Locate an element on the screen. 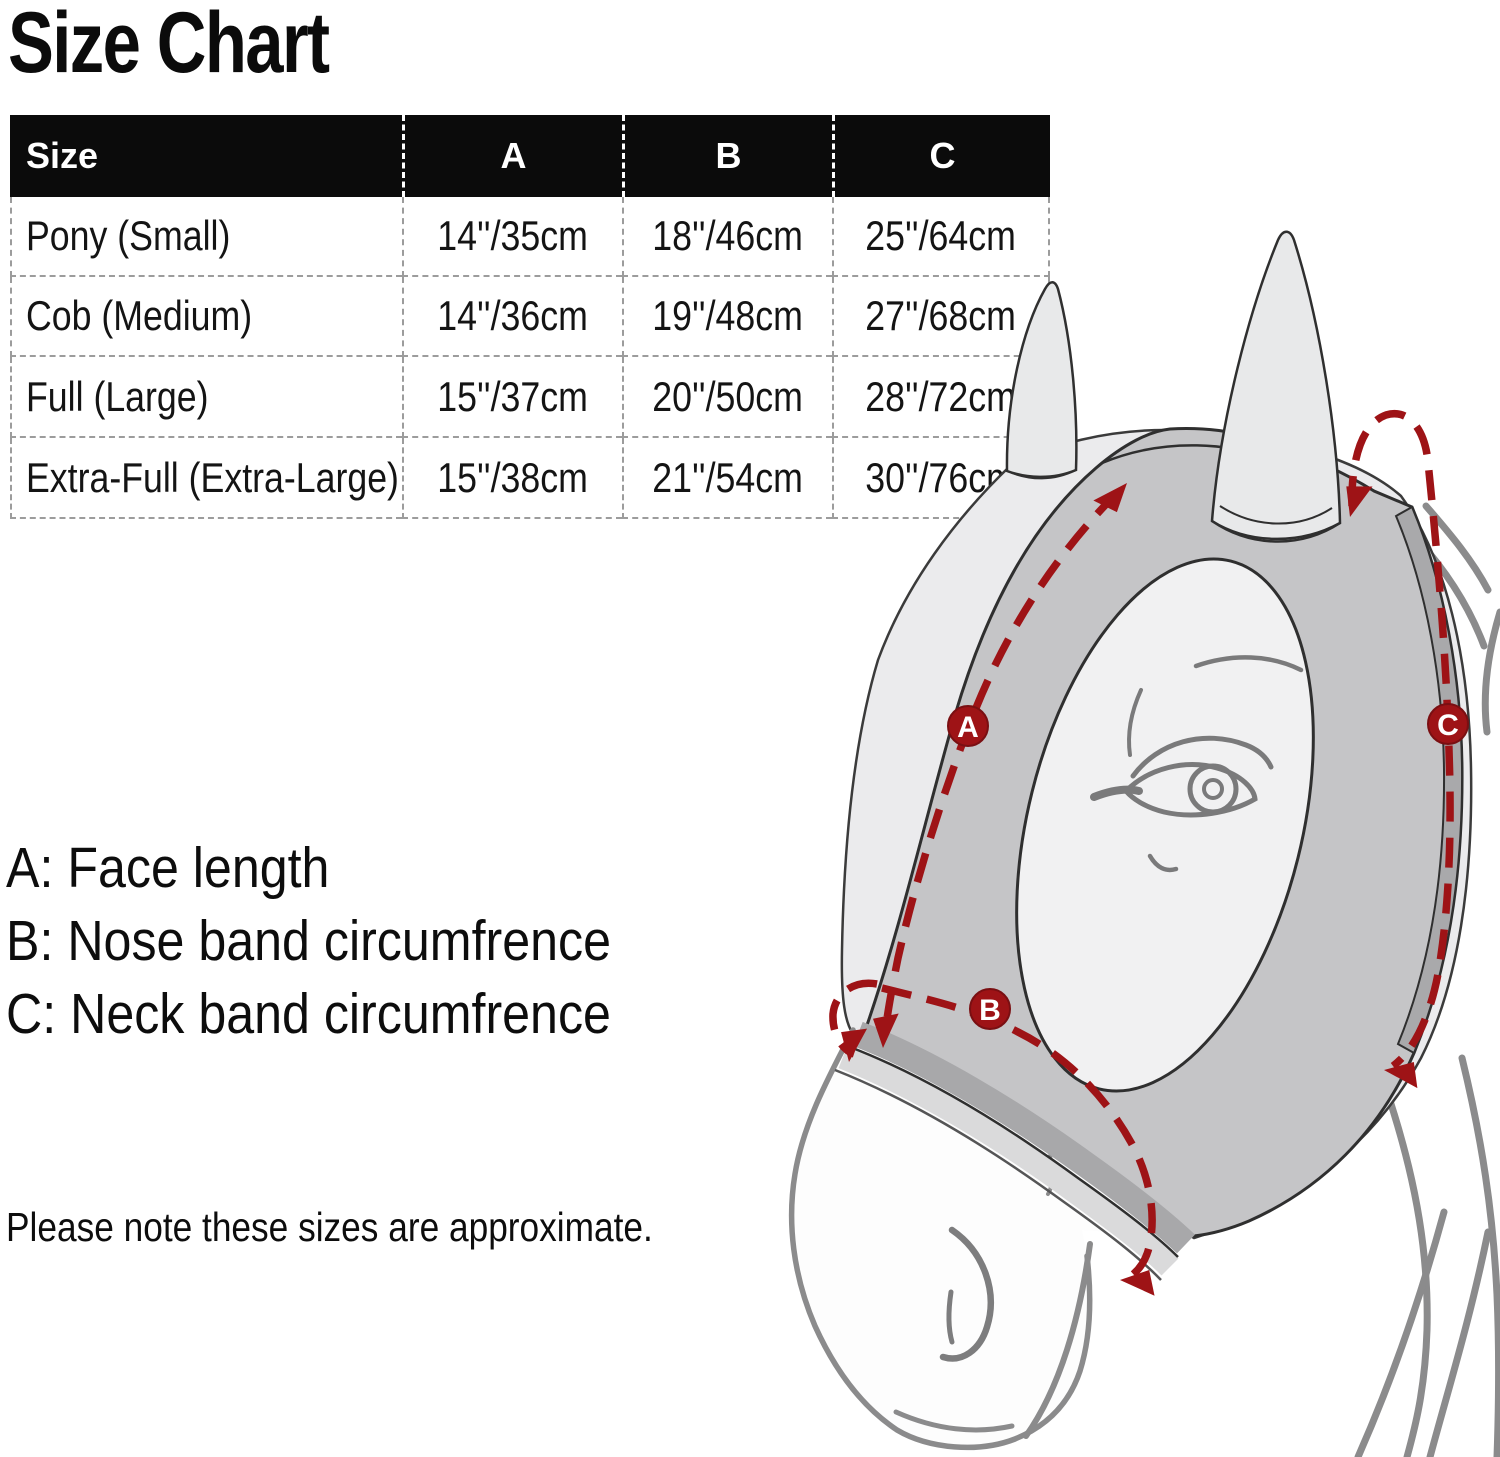 Image resolution: width=1500 pixels, height=1457 pixels. row-label-text: Full (Large) is located at coordinates (117, 396).